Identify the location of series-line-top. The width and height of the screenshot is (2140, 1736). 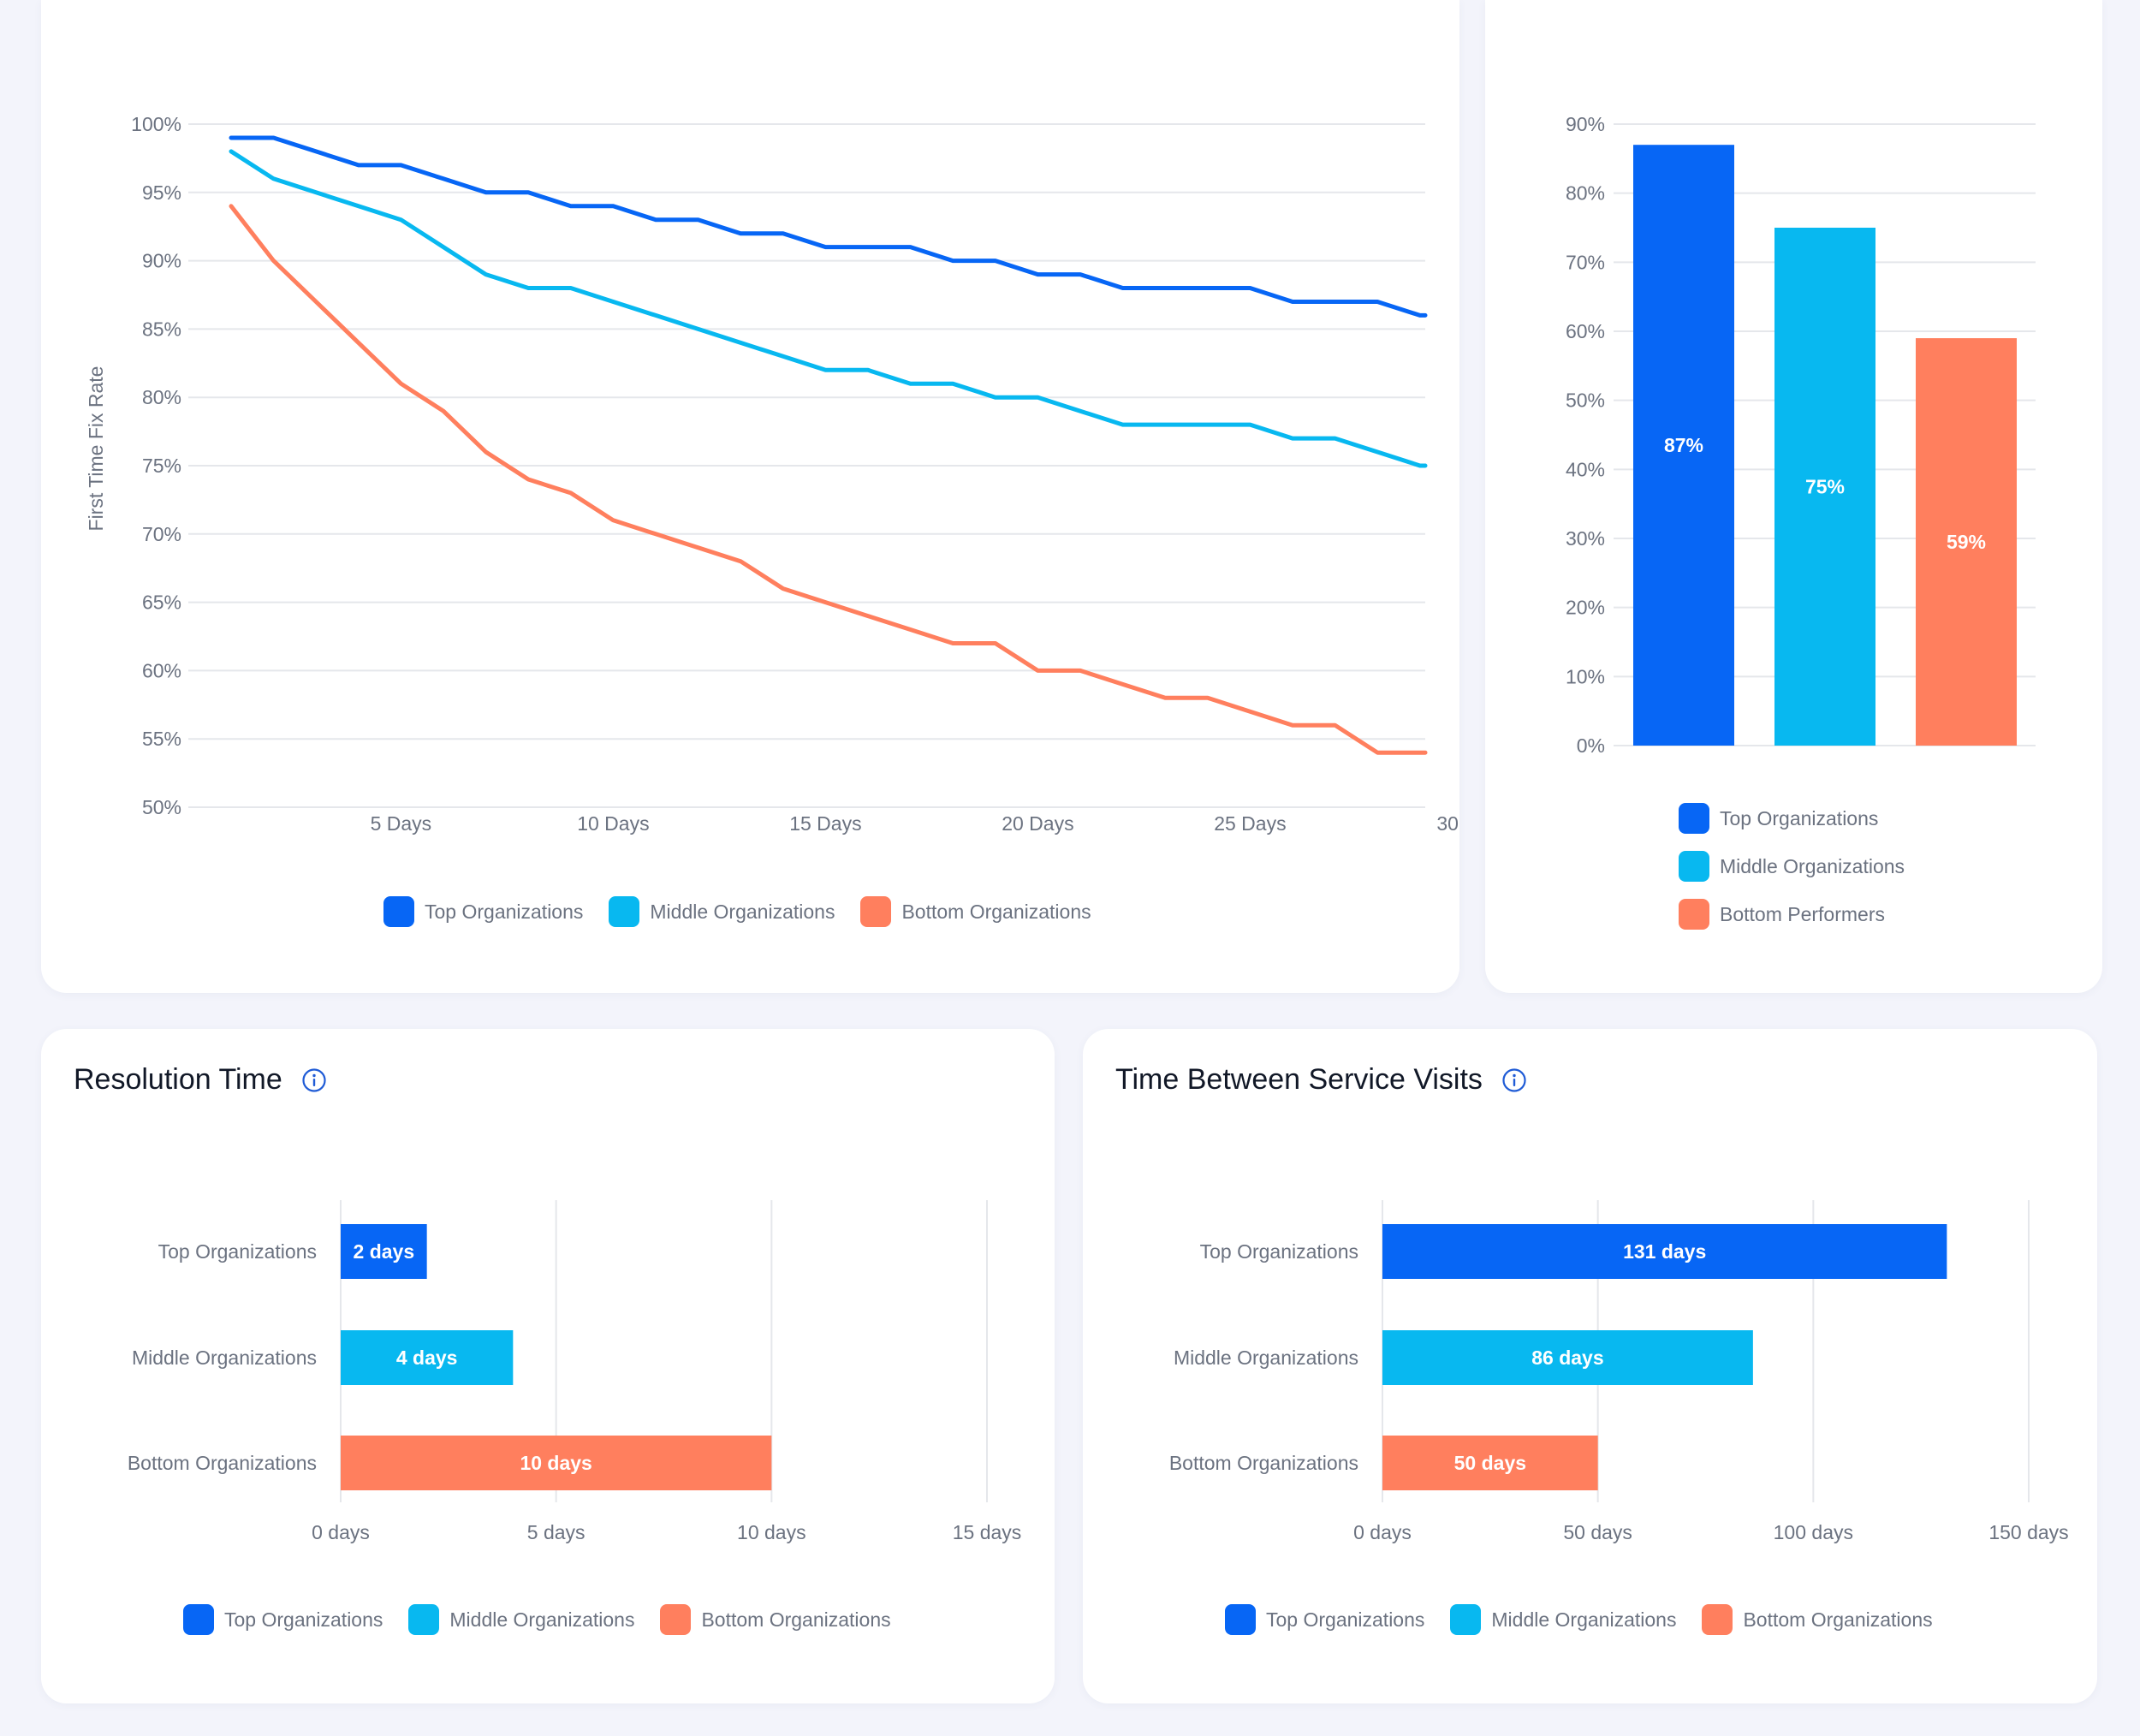
(828, 227).